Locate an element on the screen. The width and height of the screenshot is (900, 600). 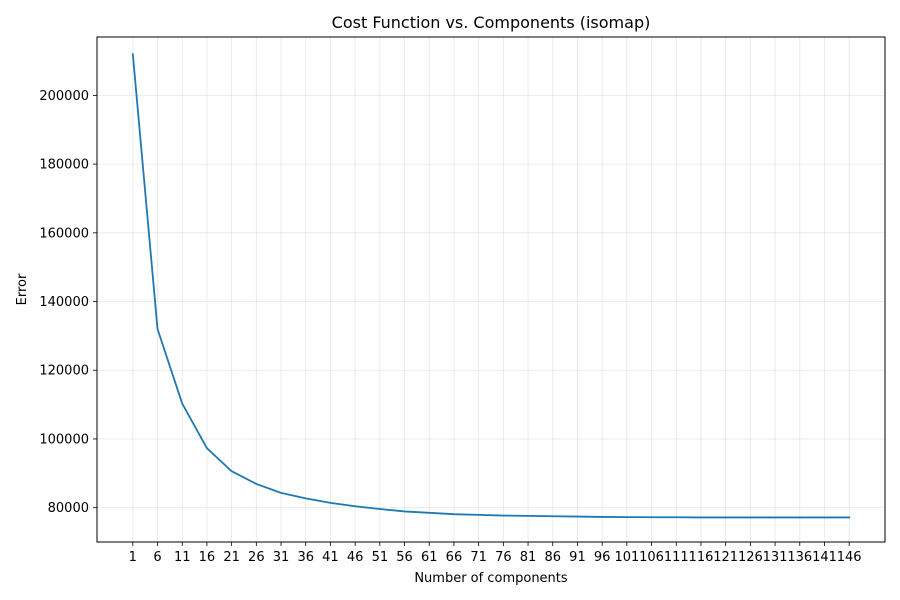
x-tick-label: 26 is located at coordinates (256, 557).